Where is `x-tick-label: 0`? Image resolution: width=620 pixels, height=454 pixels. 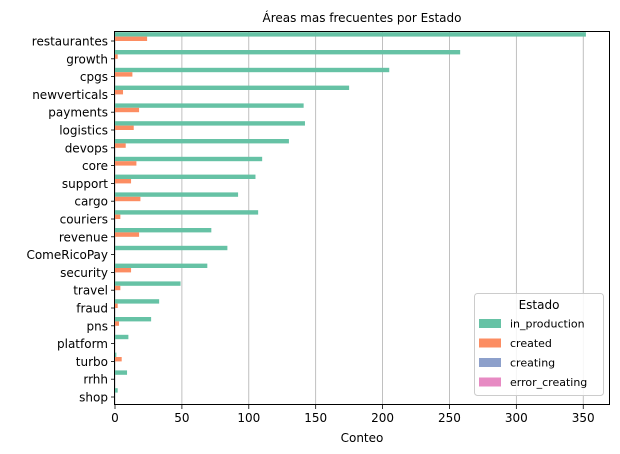
x-tick-label: 0 is located at coordinates (115, 418).